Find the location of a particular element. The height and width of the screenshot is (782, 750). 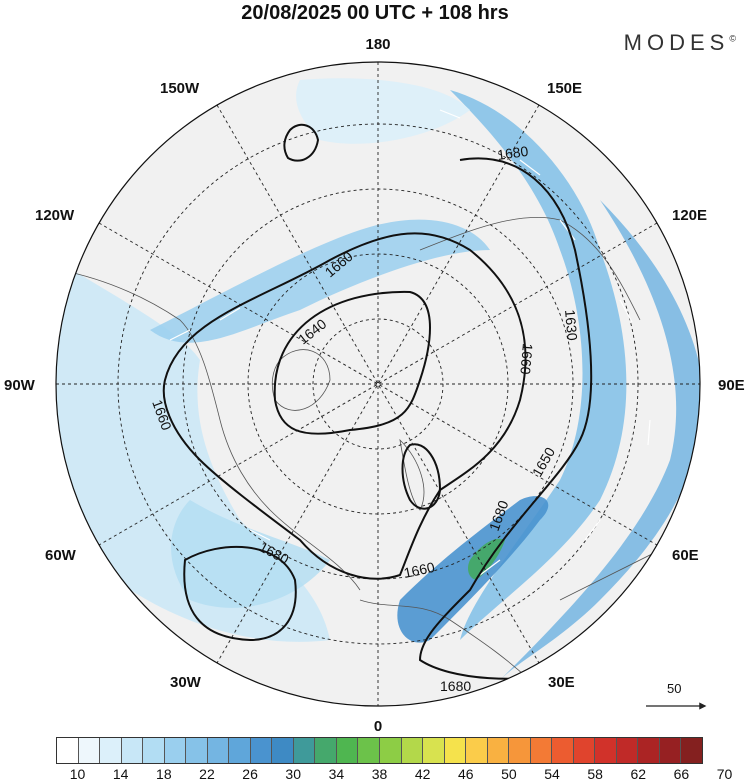

brand-text: MODES is located at coordinates (676, 42).